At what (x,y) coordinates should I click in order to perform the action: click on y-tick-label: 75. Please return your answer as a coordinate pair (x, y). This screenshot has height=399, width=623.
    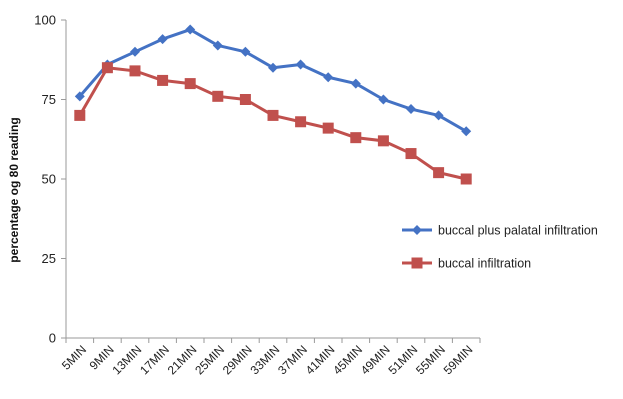
    Looking at the image, I should click on (49, 99).